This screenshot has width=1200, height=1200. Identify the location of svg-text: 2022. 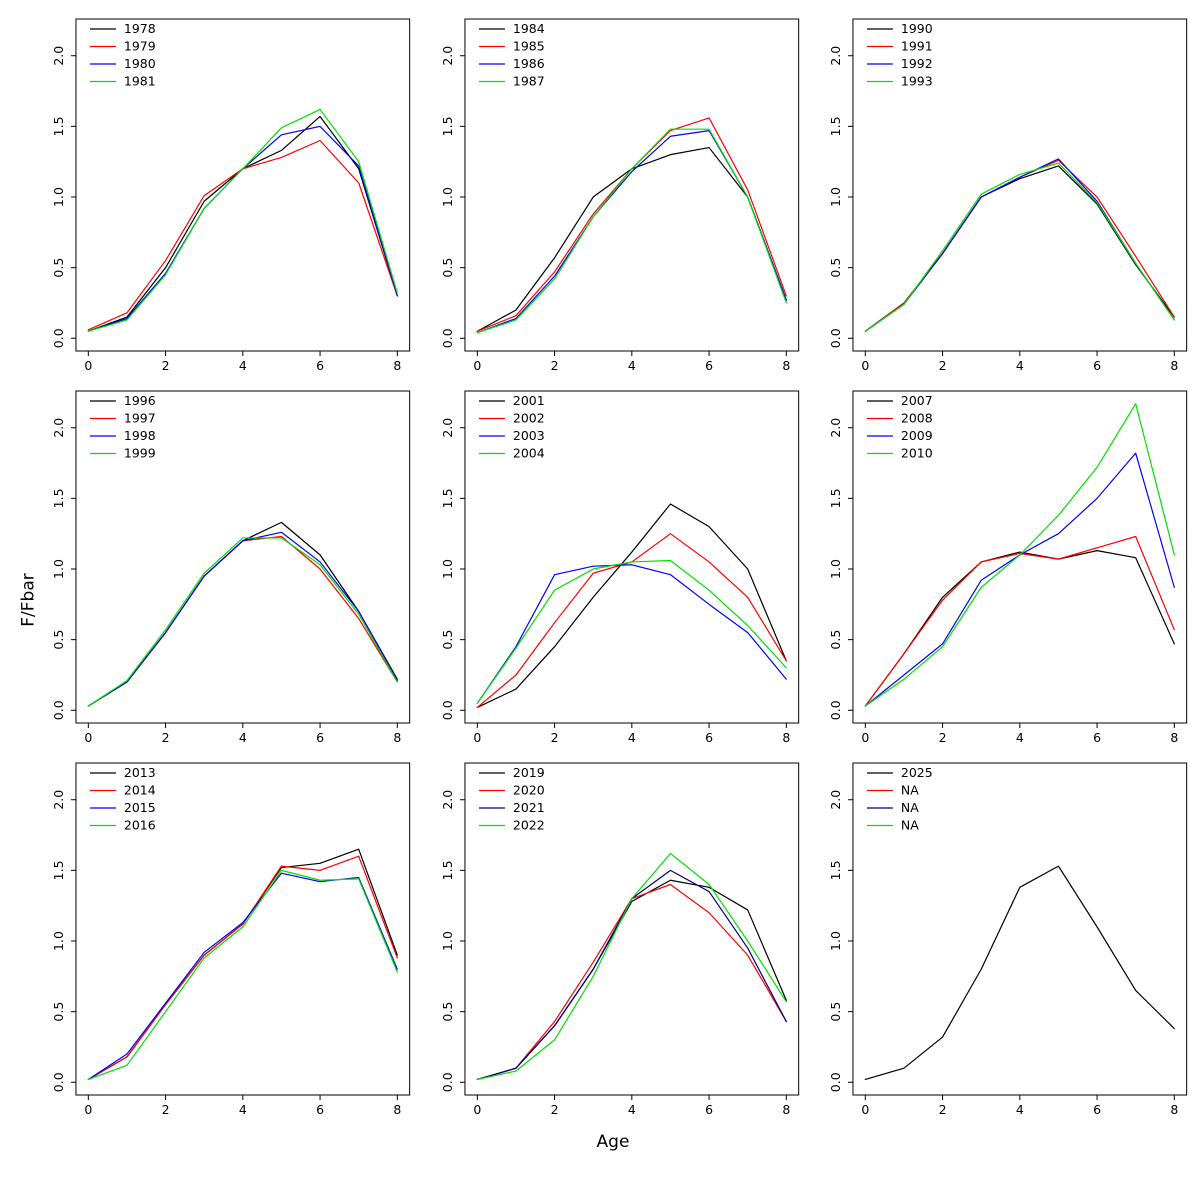
(529, 824).